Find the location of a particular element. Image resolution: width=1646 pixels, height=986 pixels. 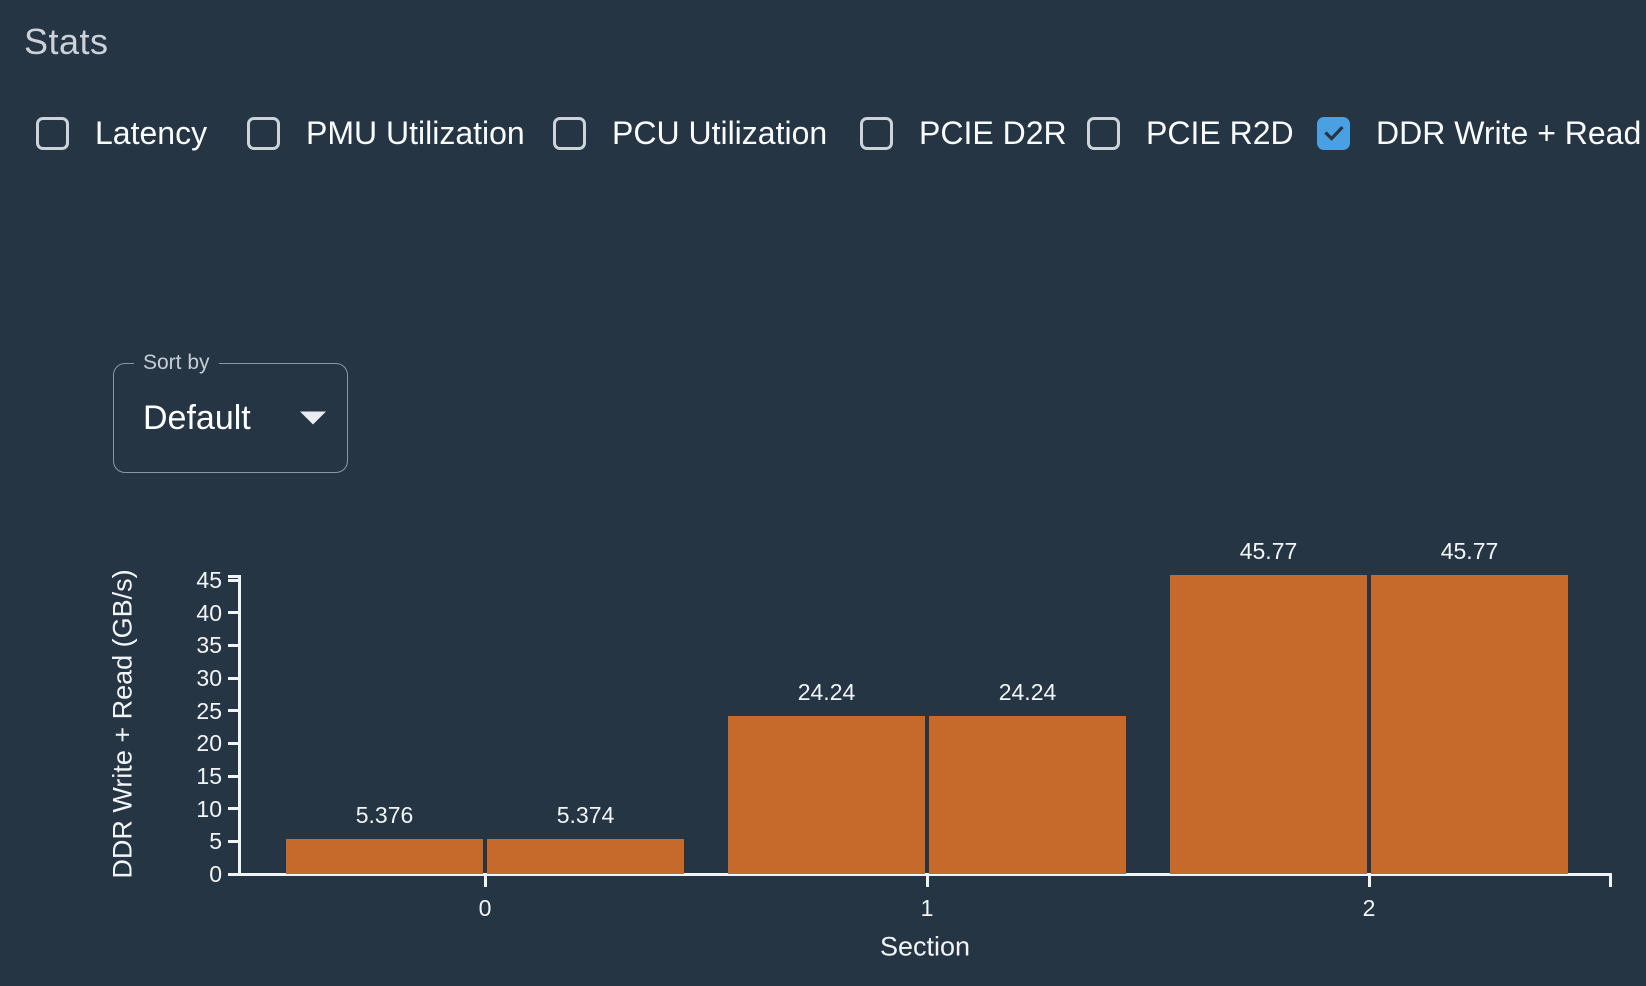

stat-checkbox-pcie-d2r: PCIE D2R is located at coordinates (963, 132).